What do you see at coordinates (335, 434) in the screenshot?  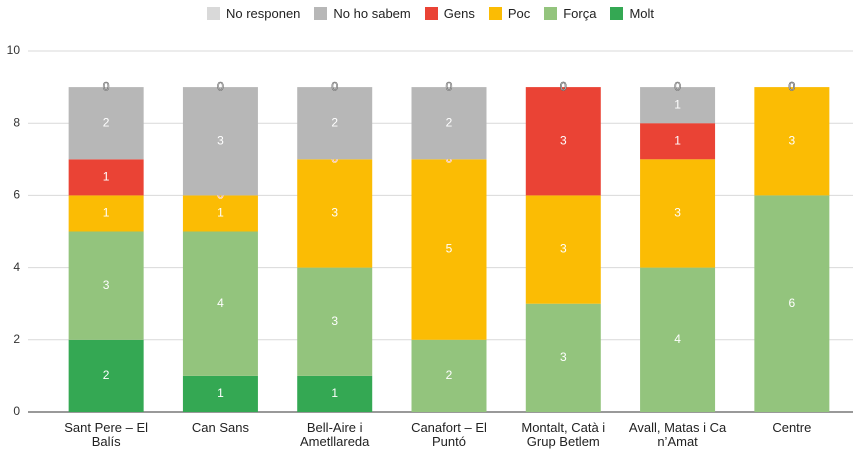 I see `x-tick-label: Bell-Aire i Ametllareda` at bounding box center [335, 434].